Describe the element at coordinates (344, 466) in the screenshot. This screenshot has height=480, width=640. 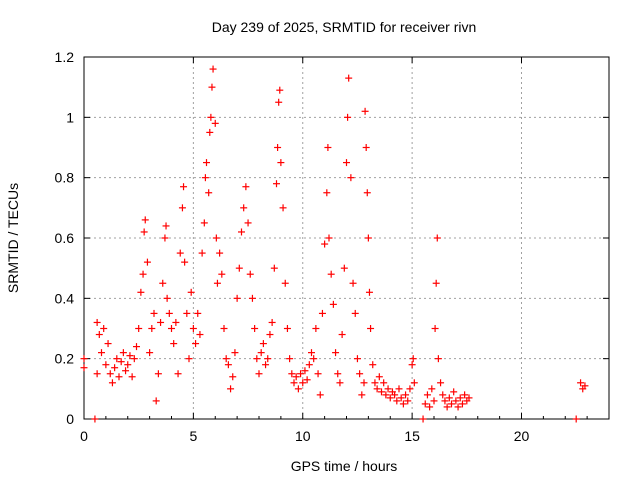
I see `x-axis-label: GPS time / hours` at that location.